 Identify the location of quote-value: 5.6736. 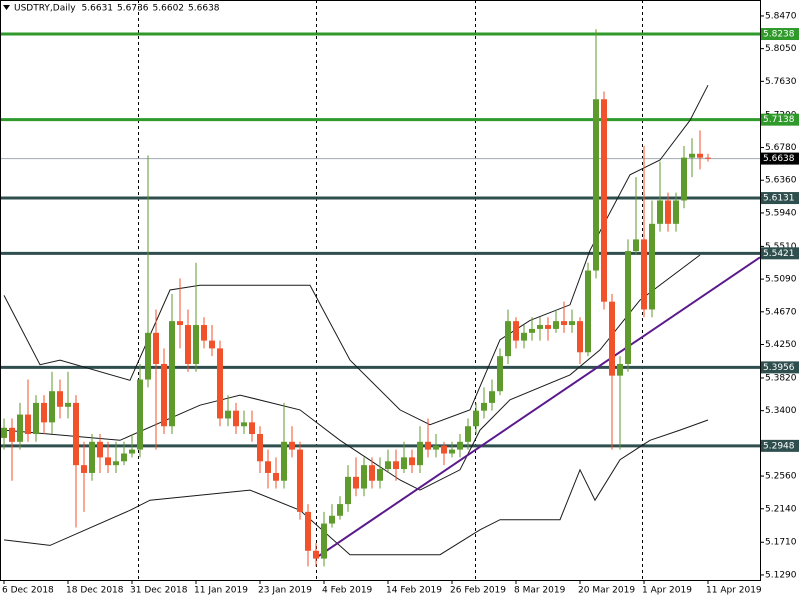
(133, 9).